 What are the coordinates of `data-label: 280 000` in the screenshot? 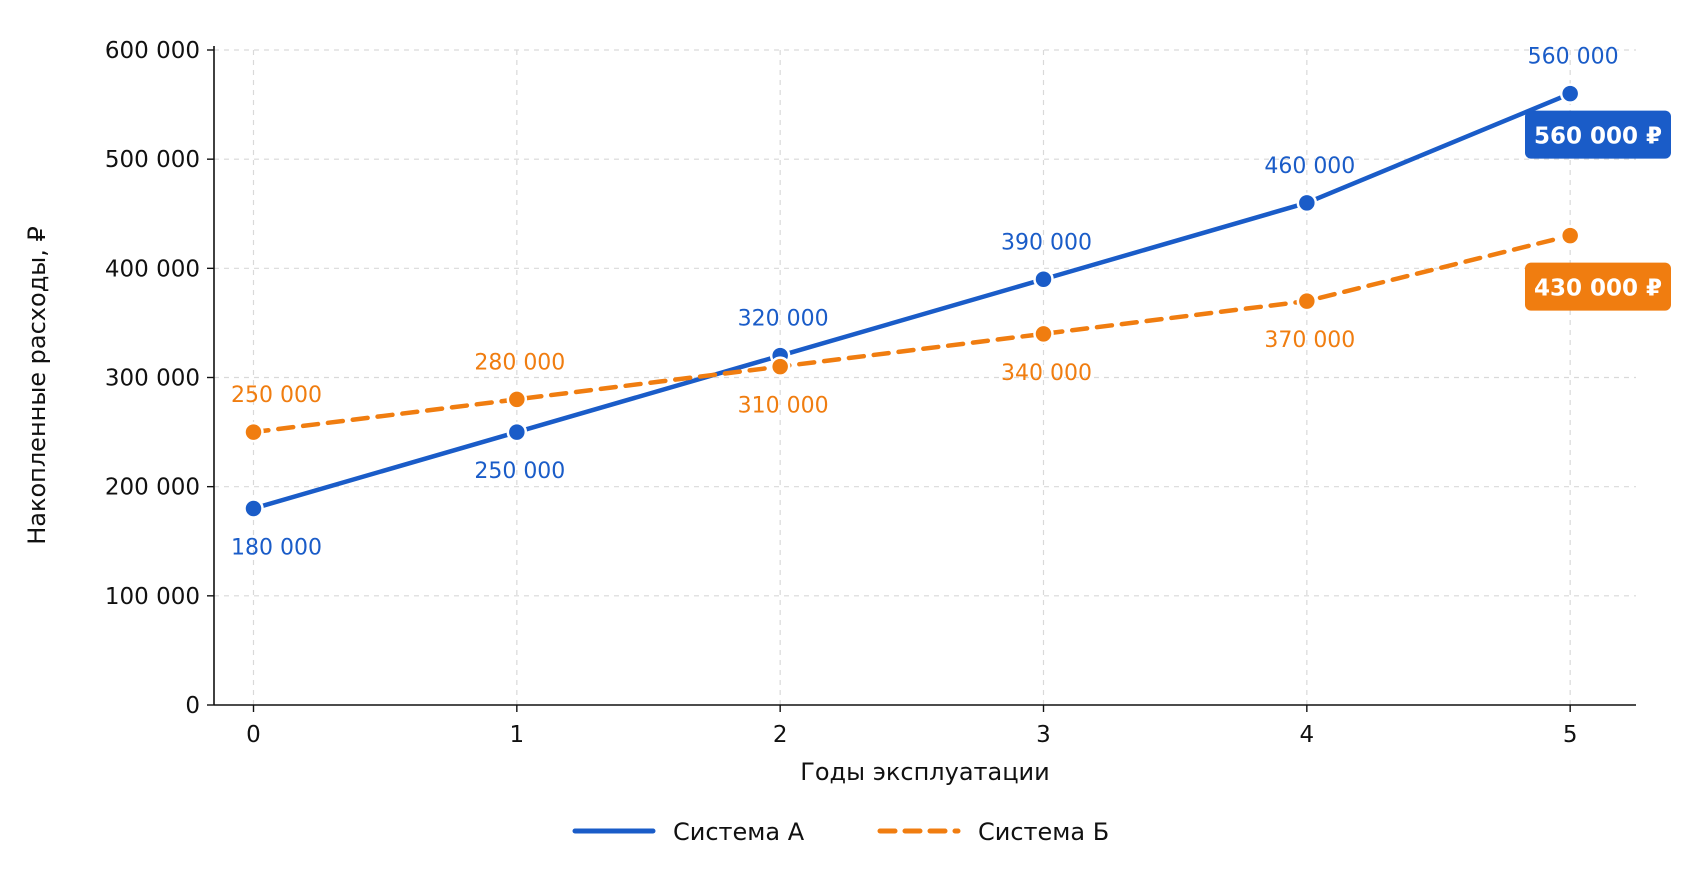 It's located at (519, 362).